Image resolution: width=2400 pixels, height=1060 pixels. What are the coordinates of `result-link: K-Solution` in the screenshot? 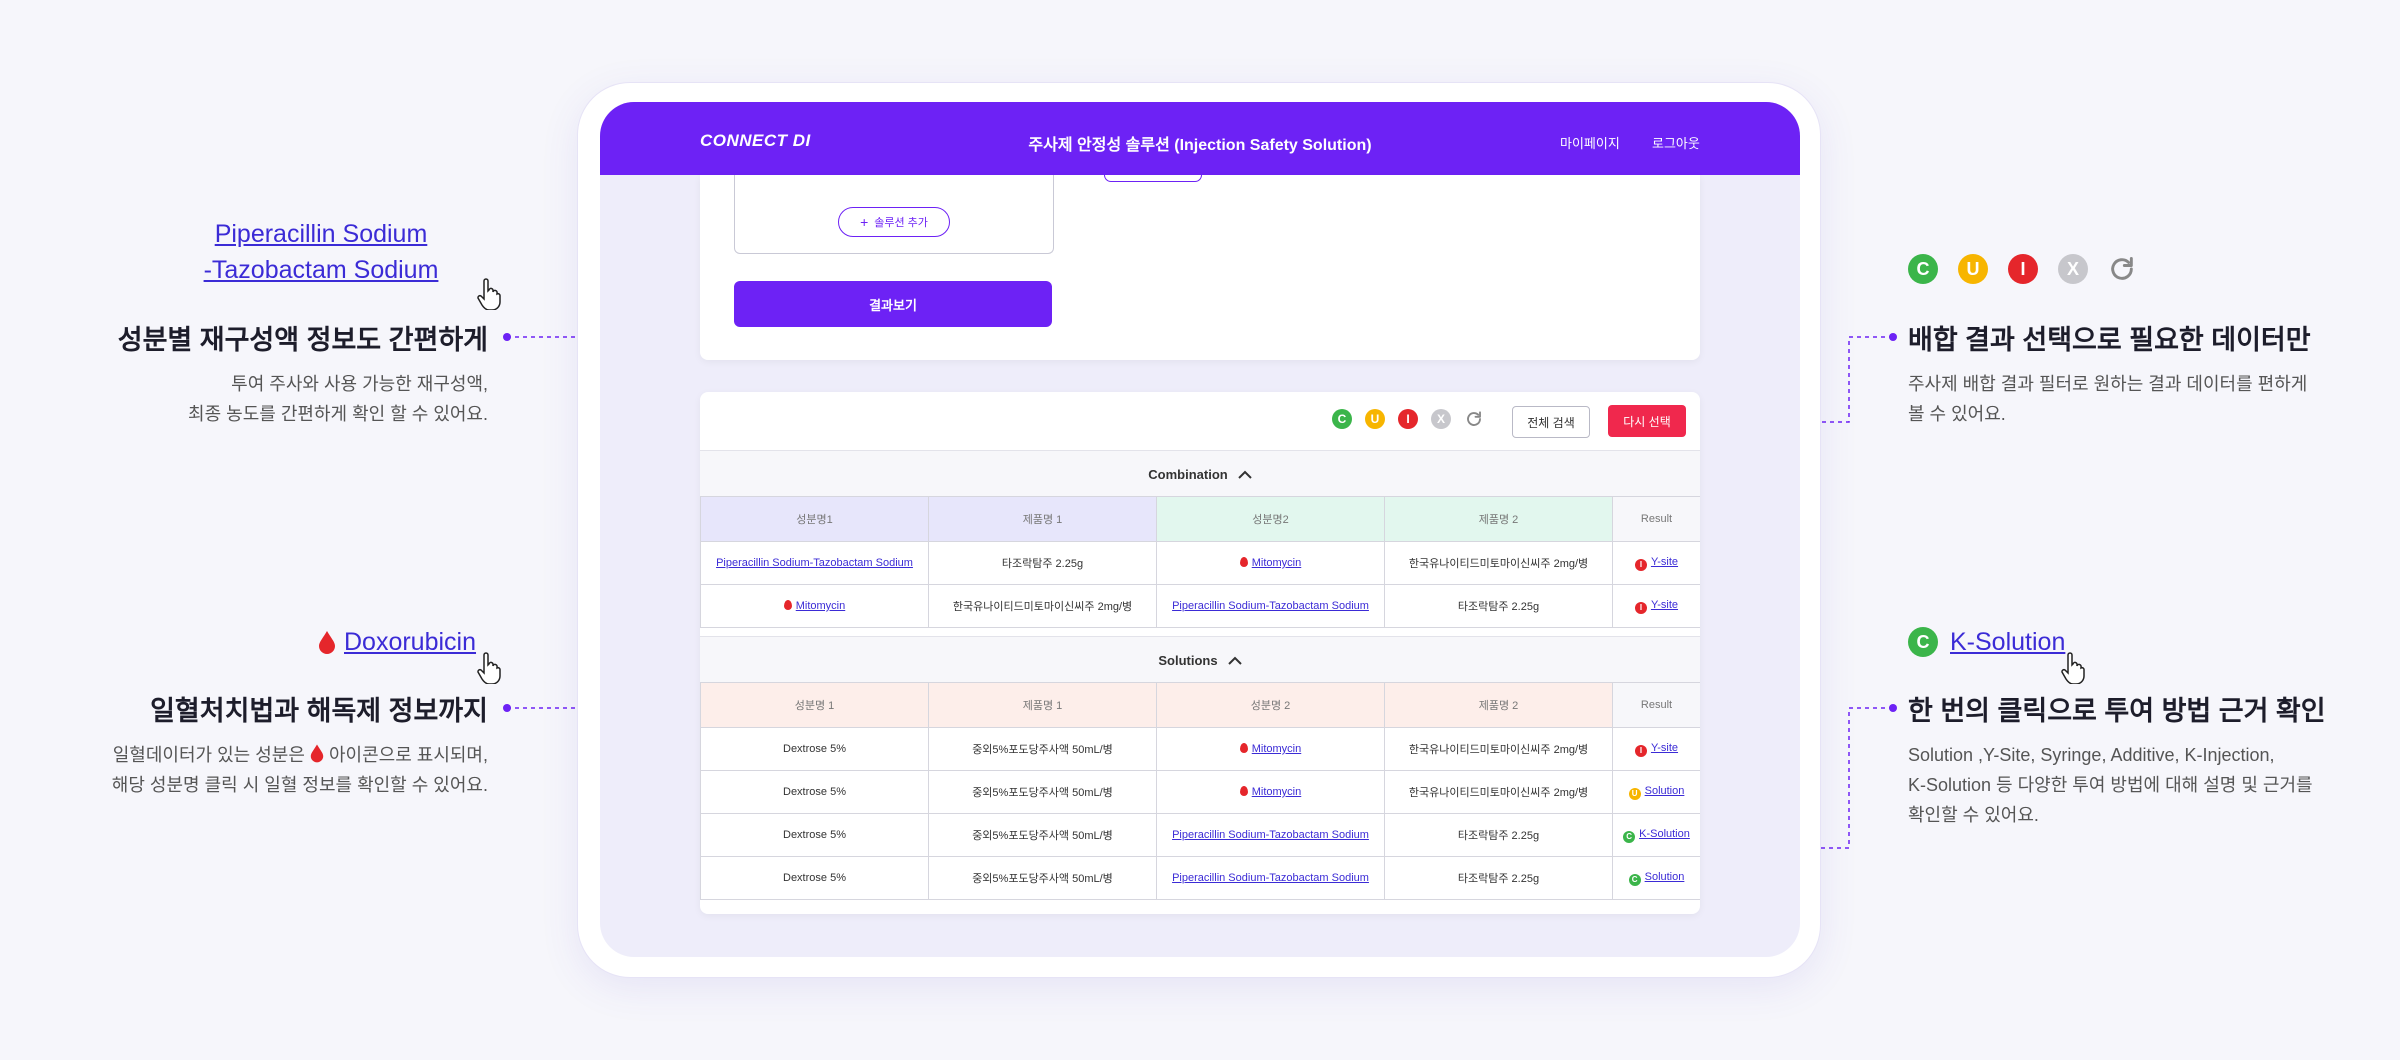 It's located at (1664, 833).